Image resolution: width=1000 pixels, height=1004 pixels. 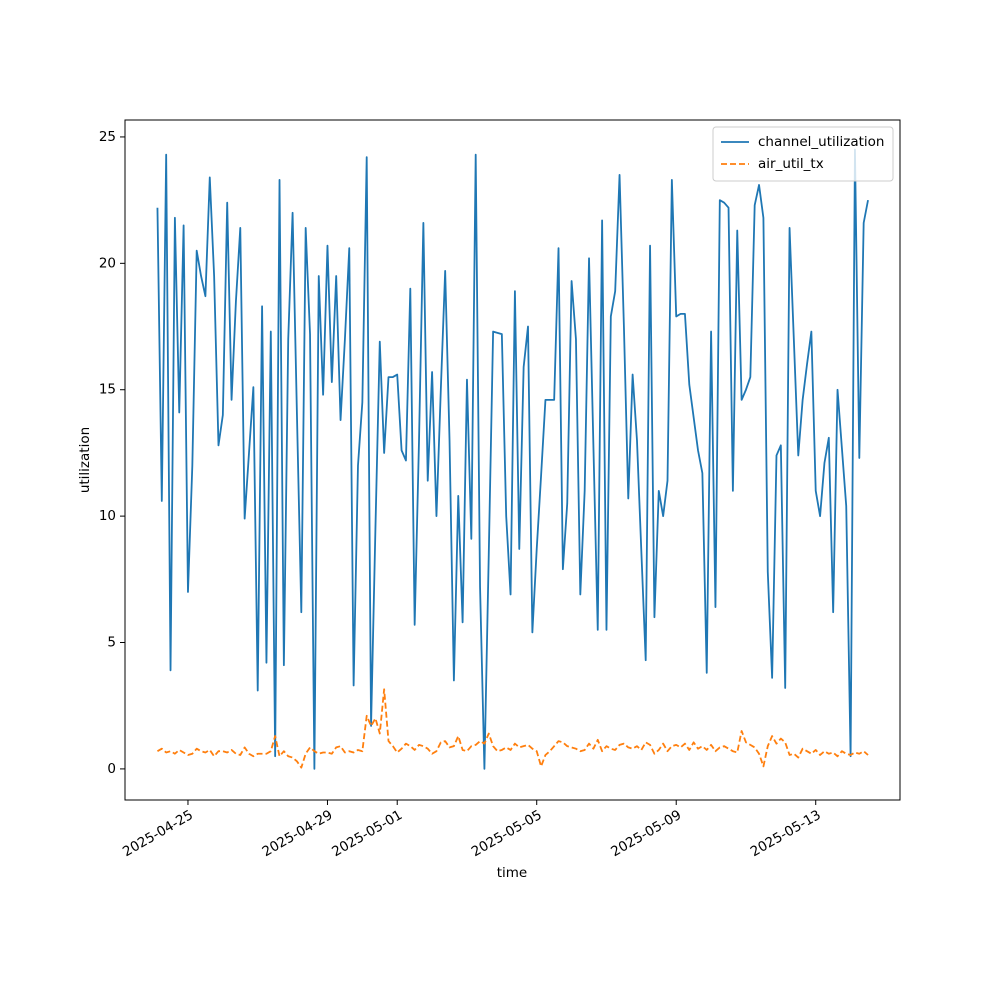 I want to click on legend-box, so click(x=803, y=154).